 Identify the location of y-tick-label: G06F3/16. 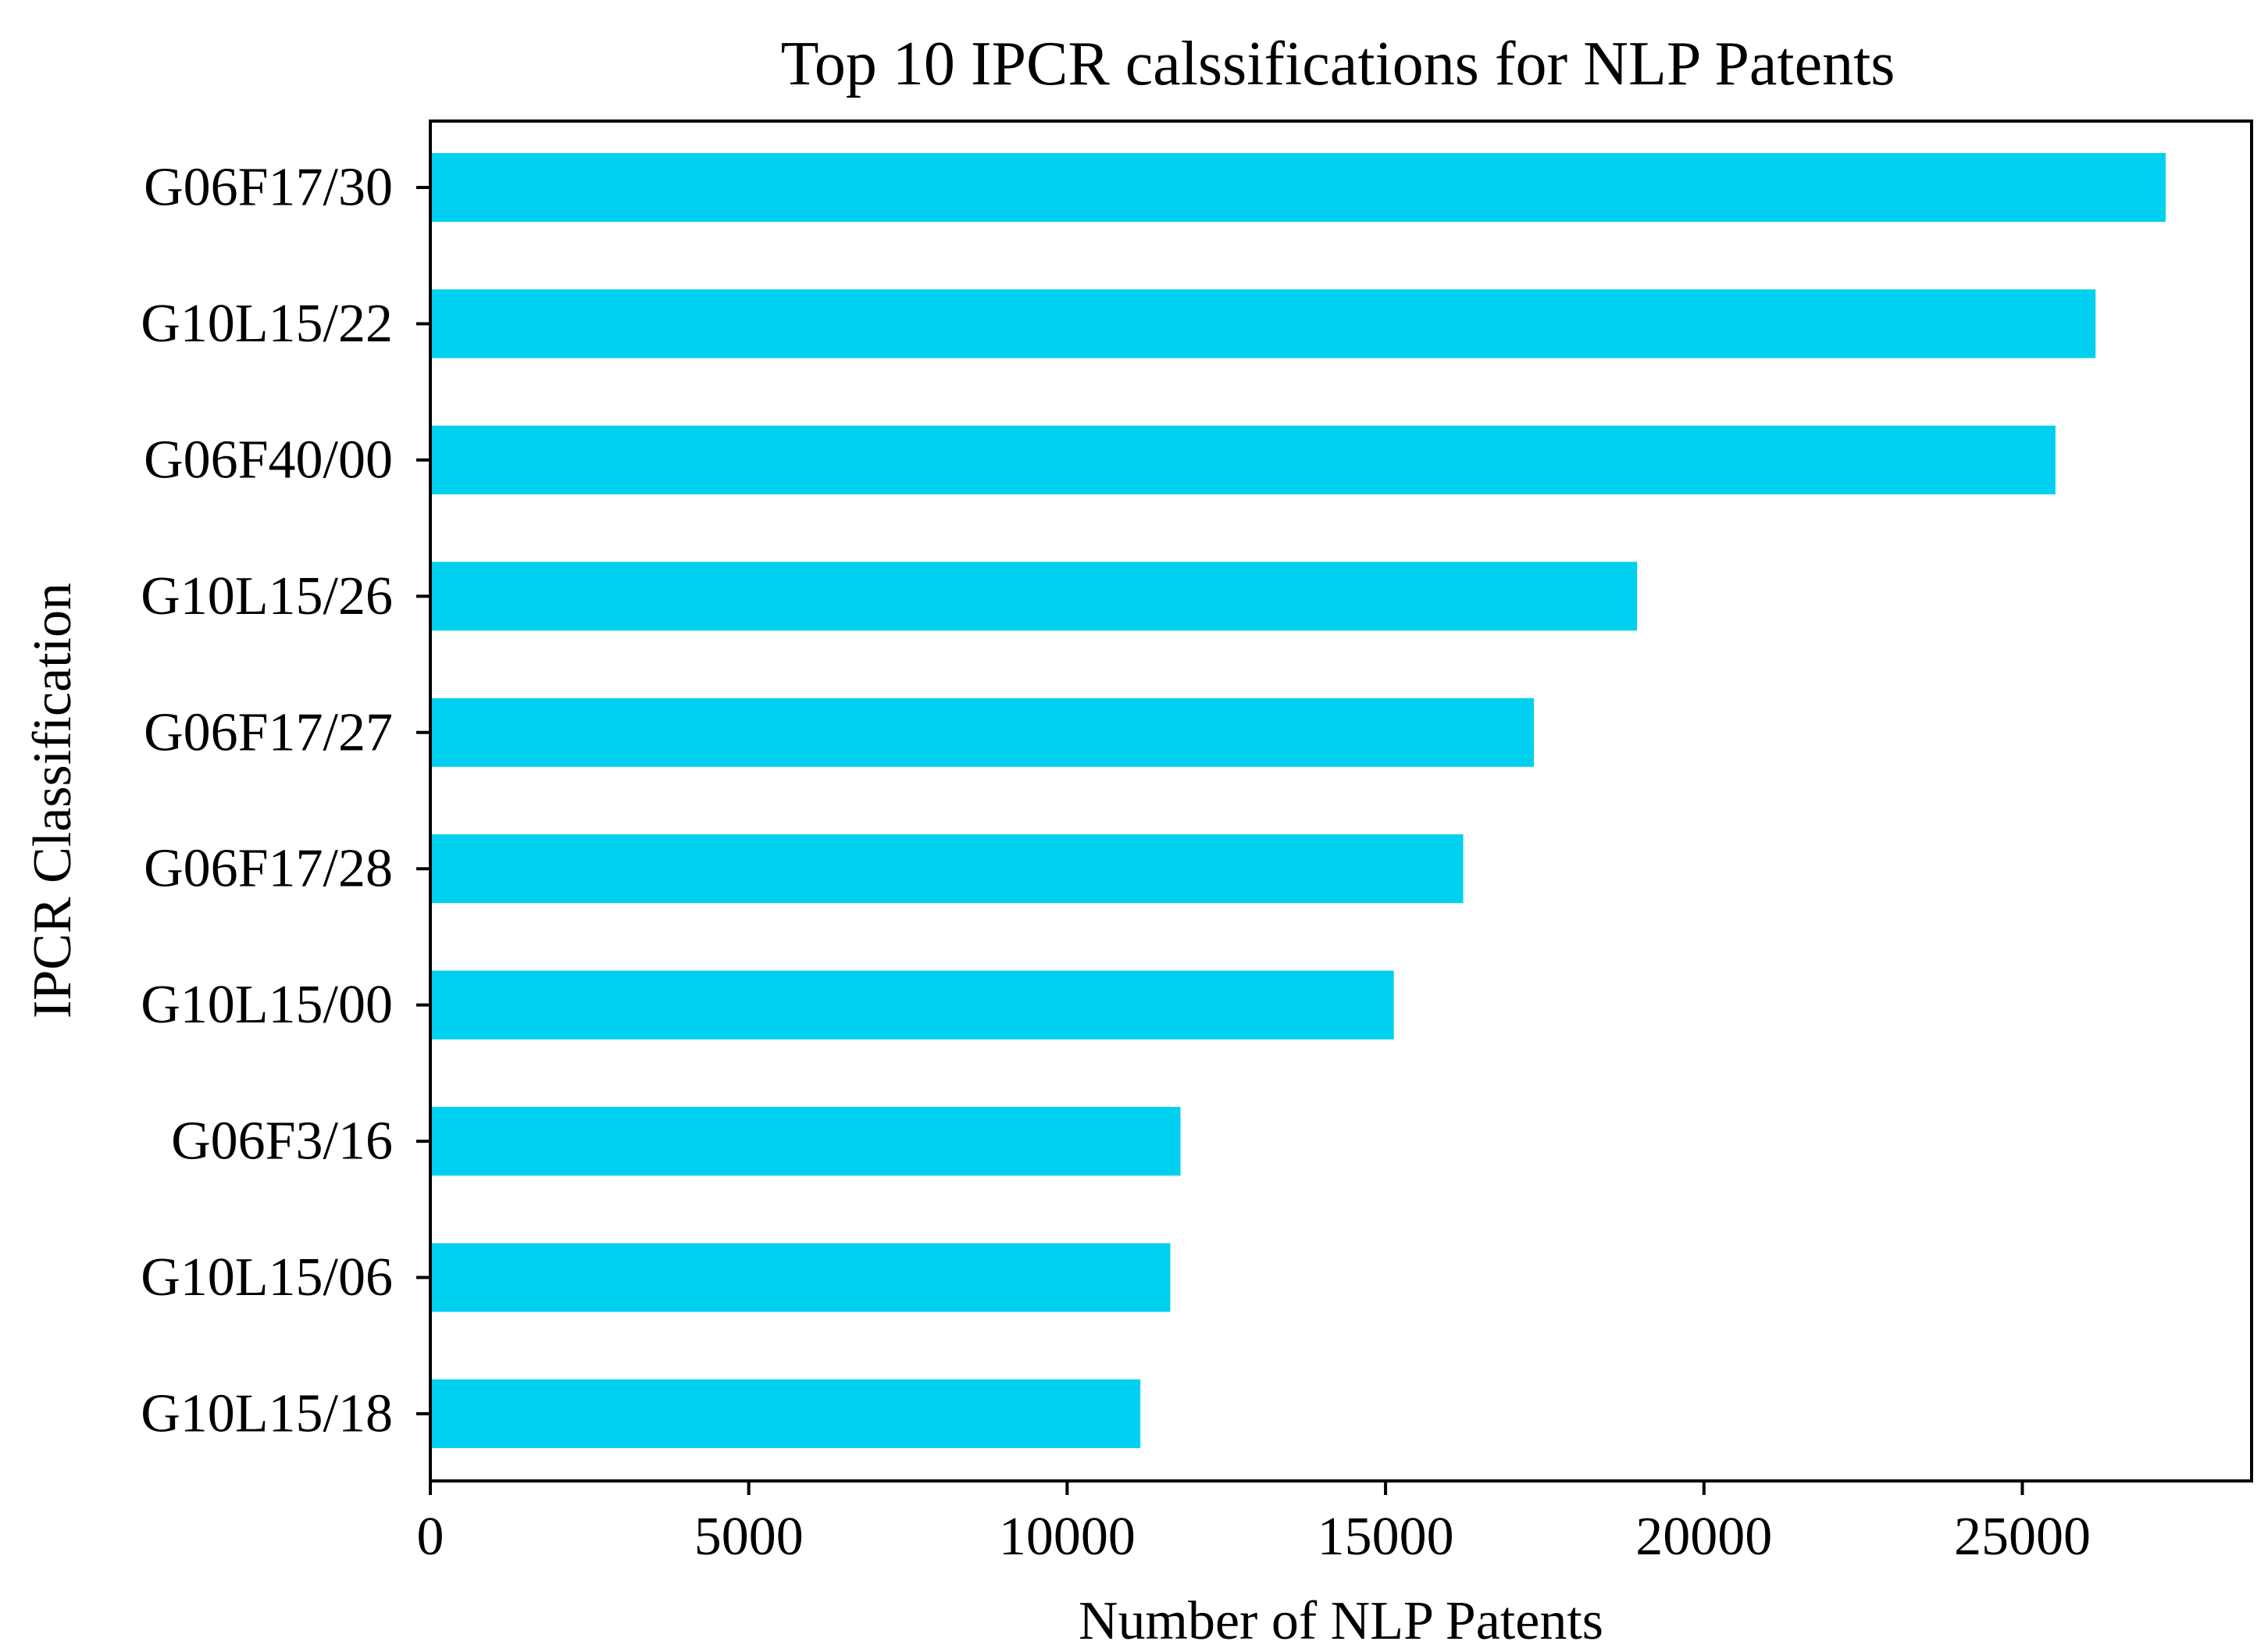
(282, 1141).